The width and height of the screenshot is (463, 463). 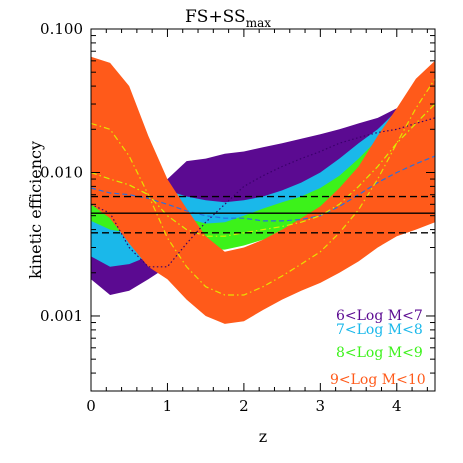 What do you see at coordinates (379, 353) in the screenshot?
I see `legend-entry-3: 8<Log M<9` at bounding box center [379, 353].